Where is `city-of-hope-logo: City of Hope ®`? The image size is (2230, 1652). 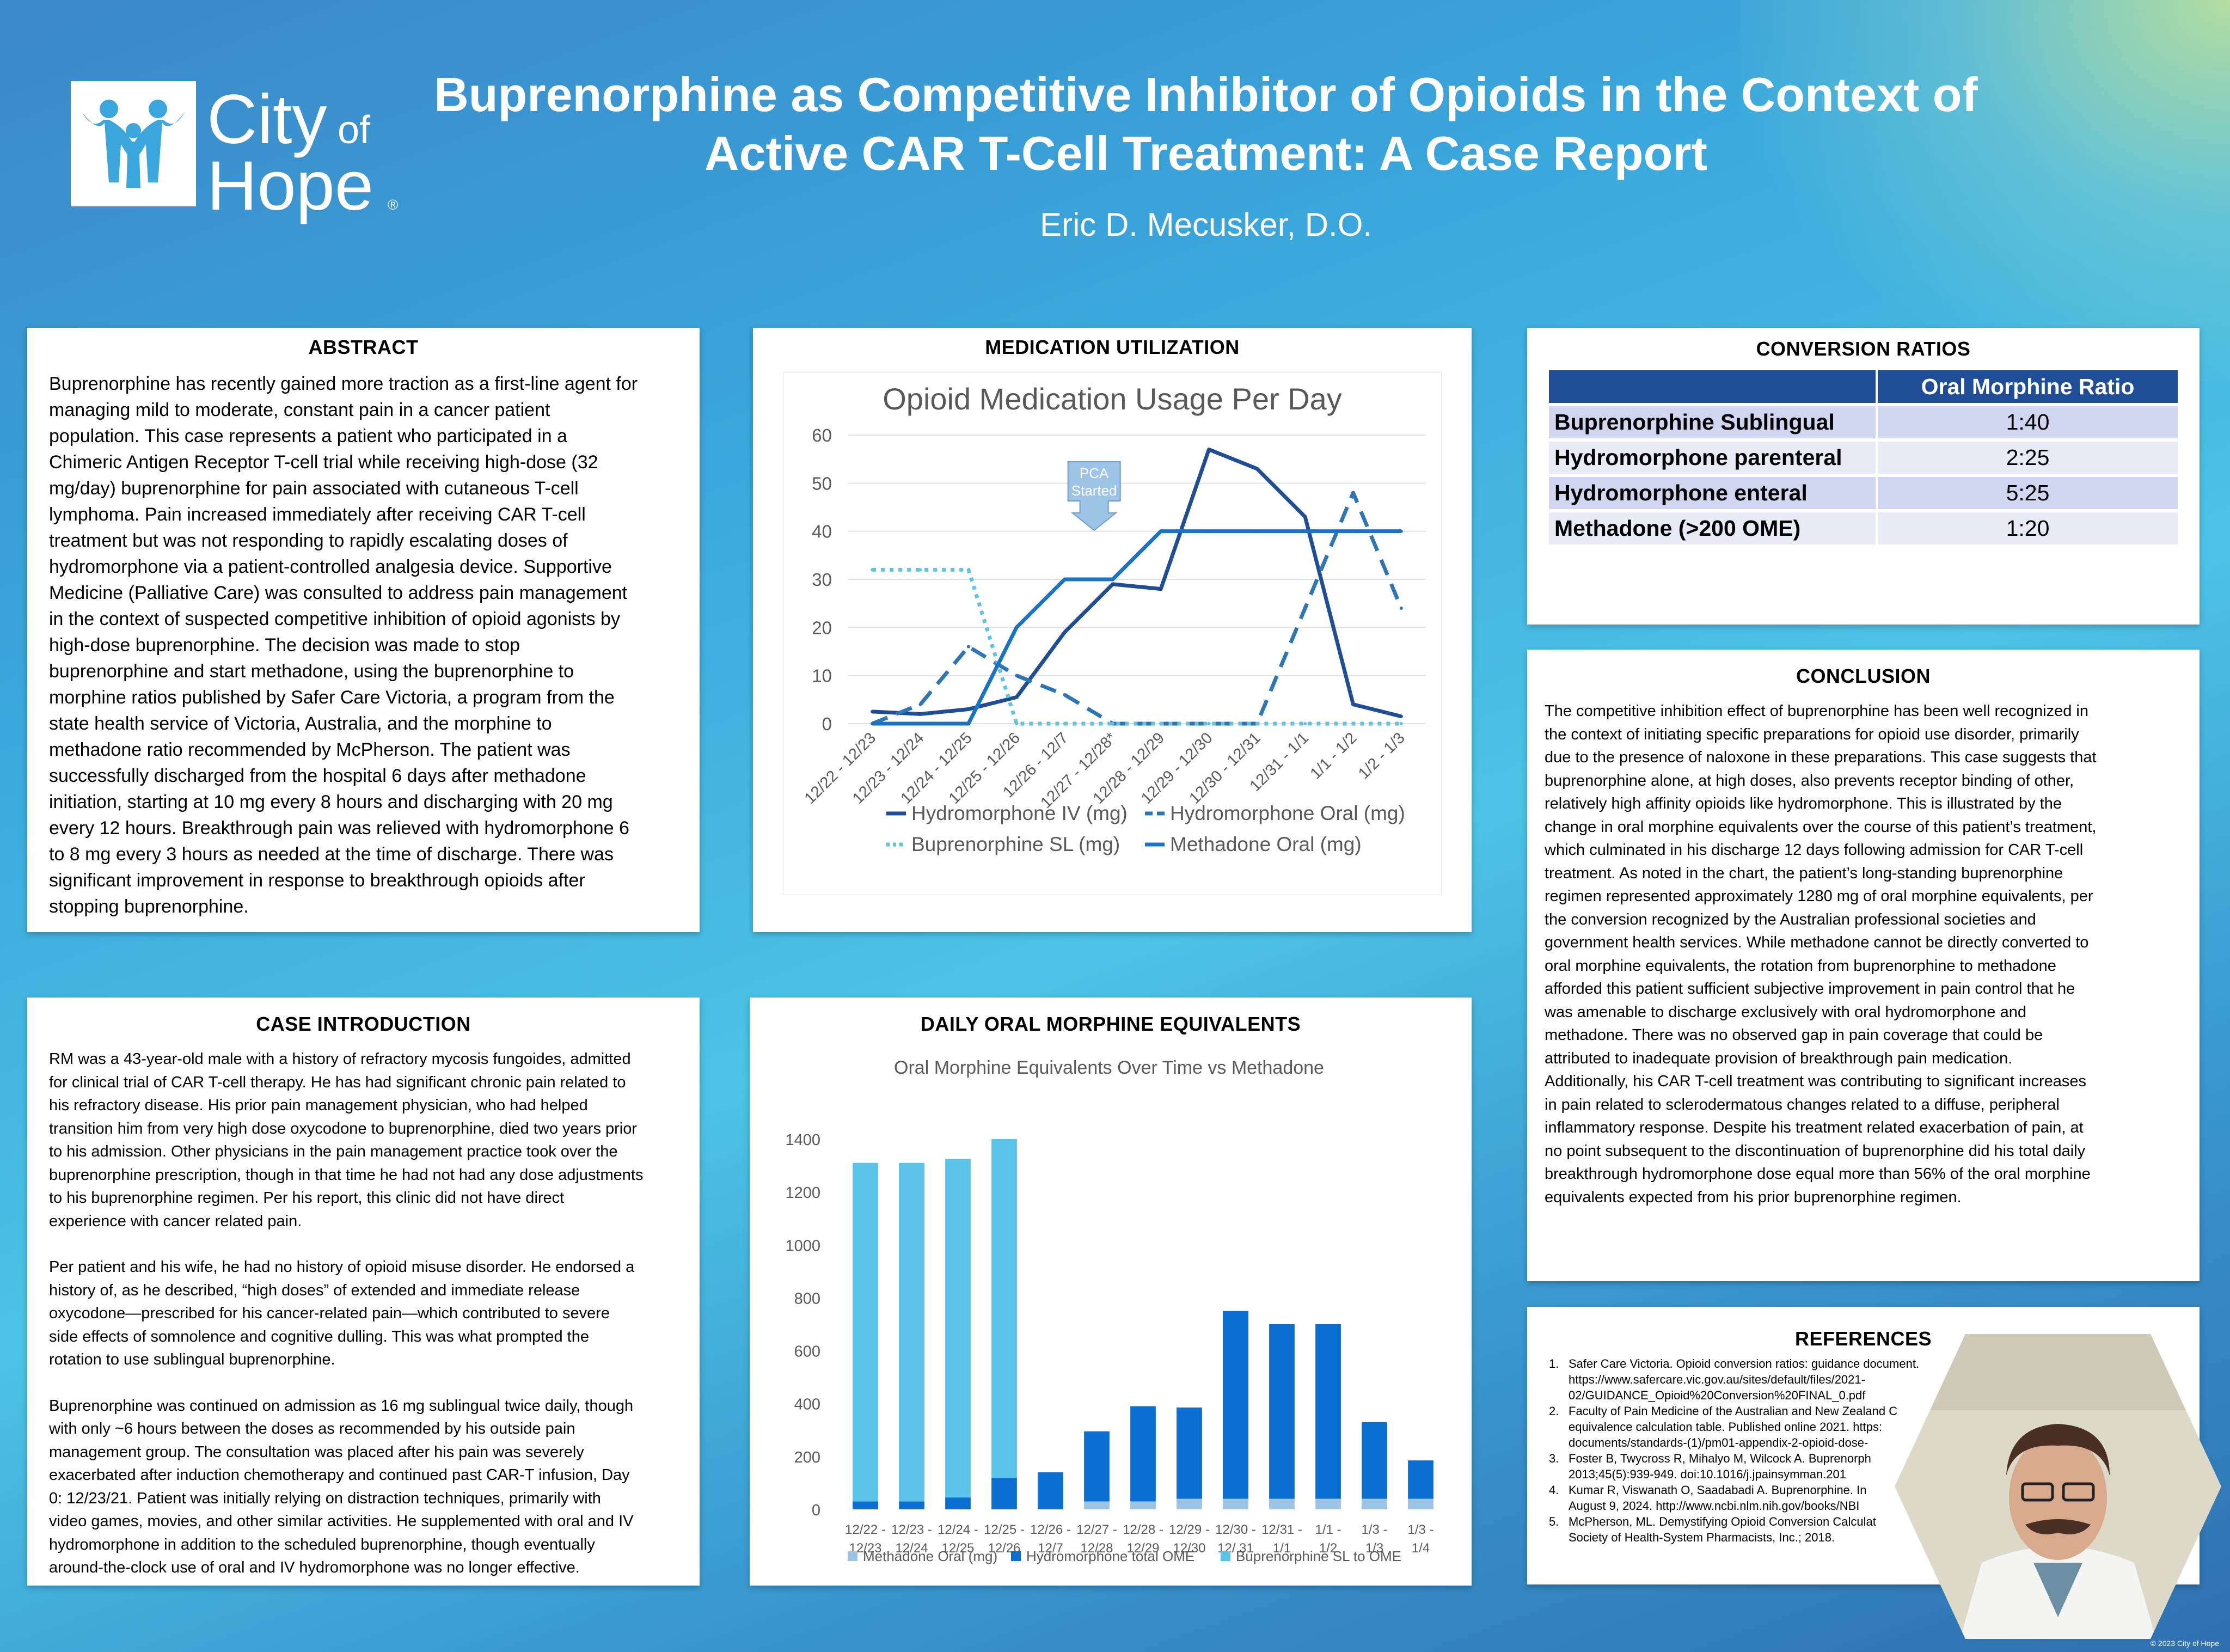 city-of-hope-logo: City of Hope ® is located at coordinates (239, 154).